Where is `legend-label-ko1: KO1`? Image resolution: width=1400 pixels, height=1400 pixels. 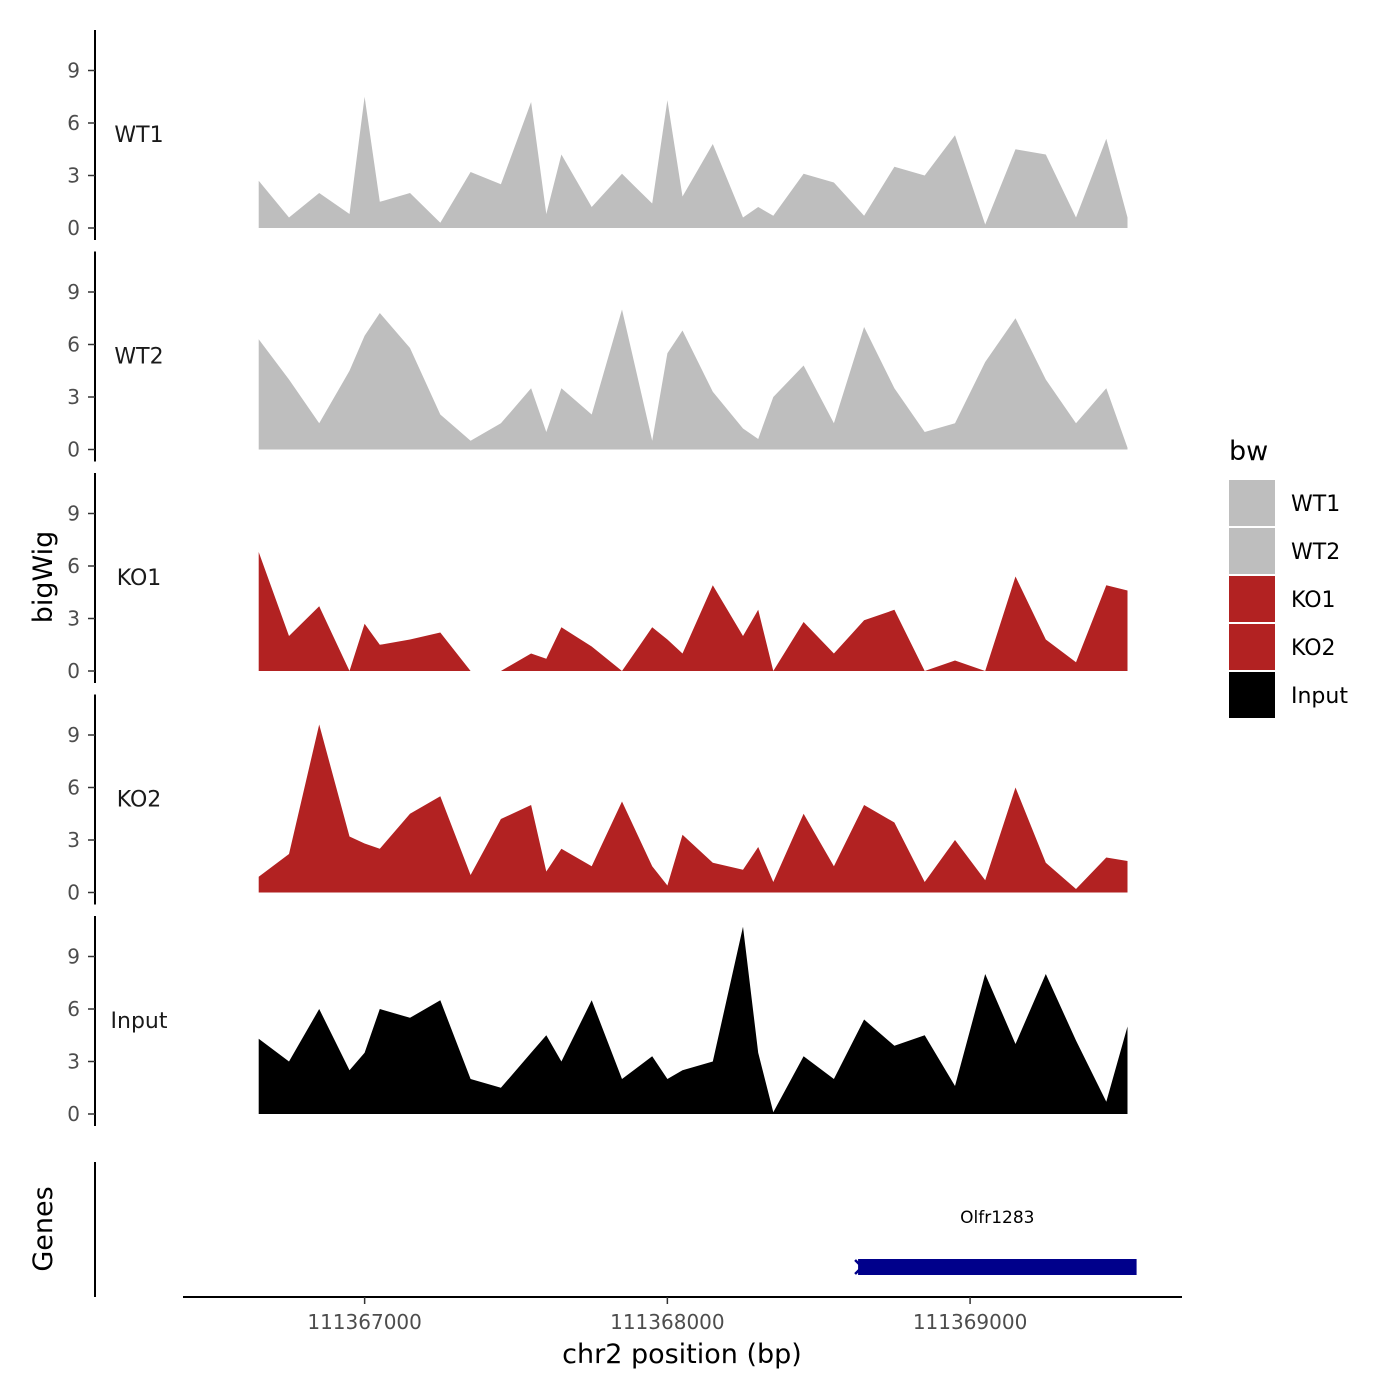
legend-label-ko1: KO1 is located at coordinates (1313, 600).